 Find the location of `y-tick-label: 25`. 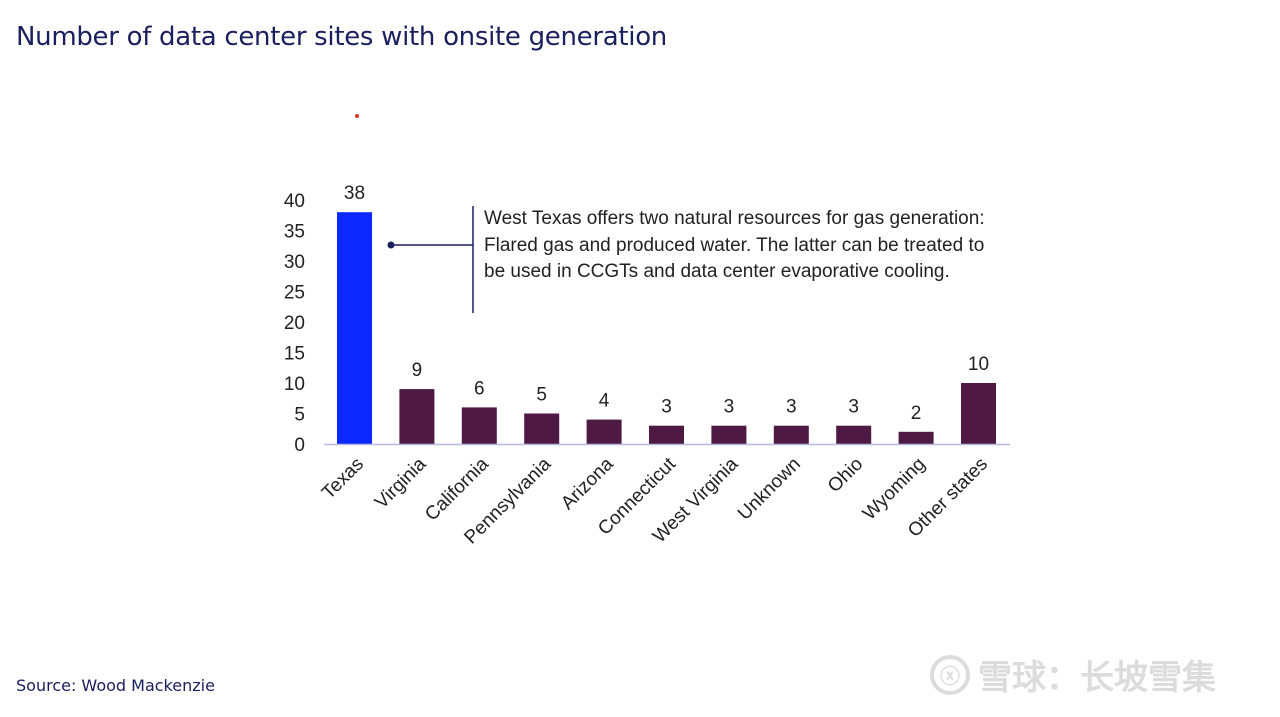

y-tick-label: 25 is located at coordinates (294, 293).